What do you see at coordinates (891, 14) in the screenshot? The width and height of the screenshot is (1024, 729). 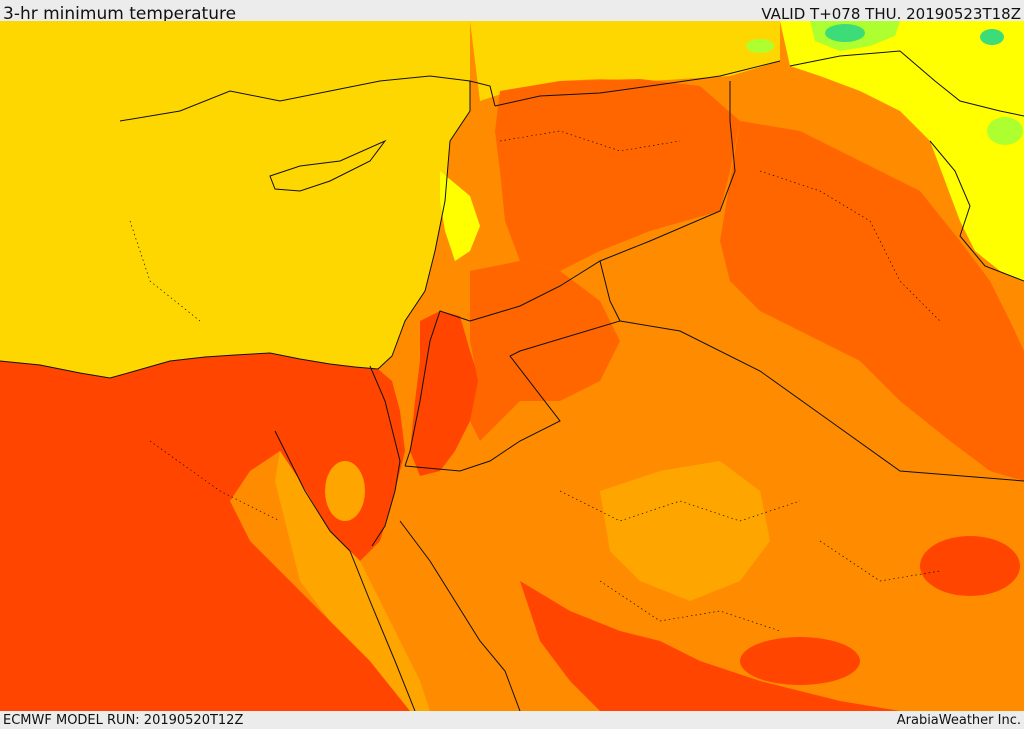 I see `valid-time: VALID T+078 THU. 20190523T18Z` at bounding box center [891, 14].